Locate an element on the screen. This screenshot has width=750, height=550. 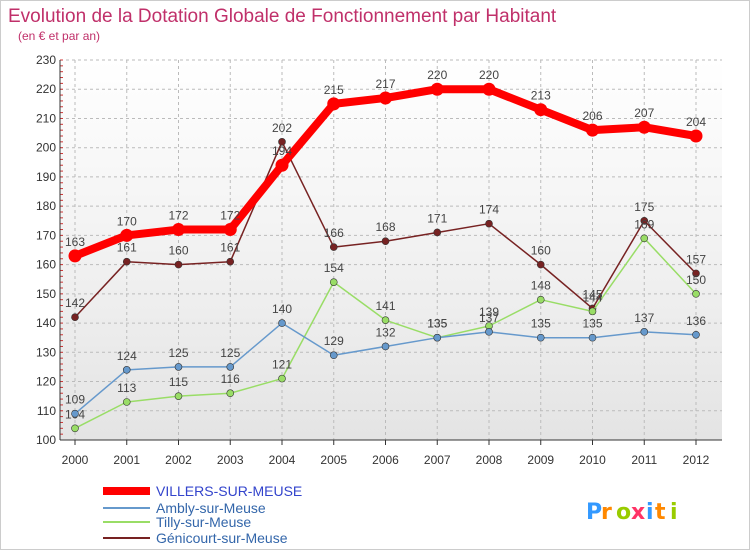
x-tick-label-2002: 2002 is located at coordinates (178, 460).